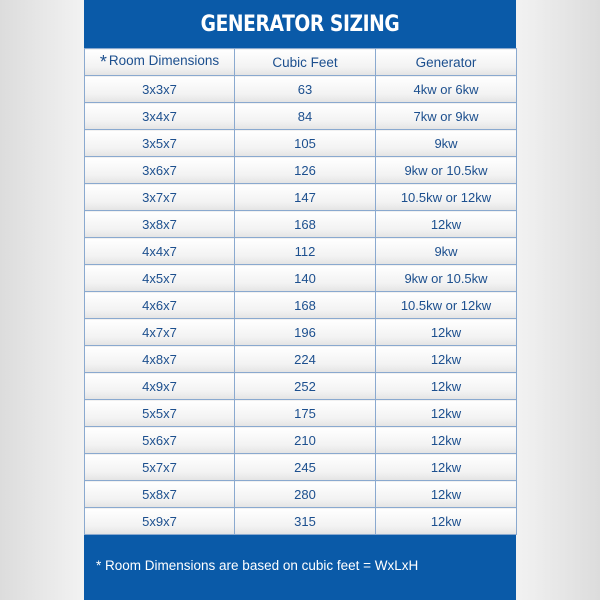  What do you see at coordinates (305, 89) in the screenshot?
I see `cell-cubic-feet: 63` at bounding box center [305, 89].